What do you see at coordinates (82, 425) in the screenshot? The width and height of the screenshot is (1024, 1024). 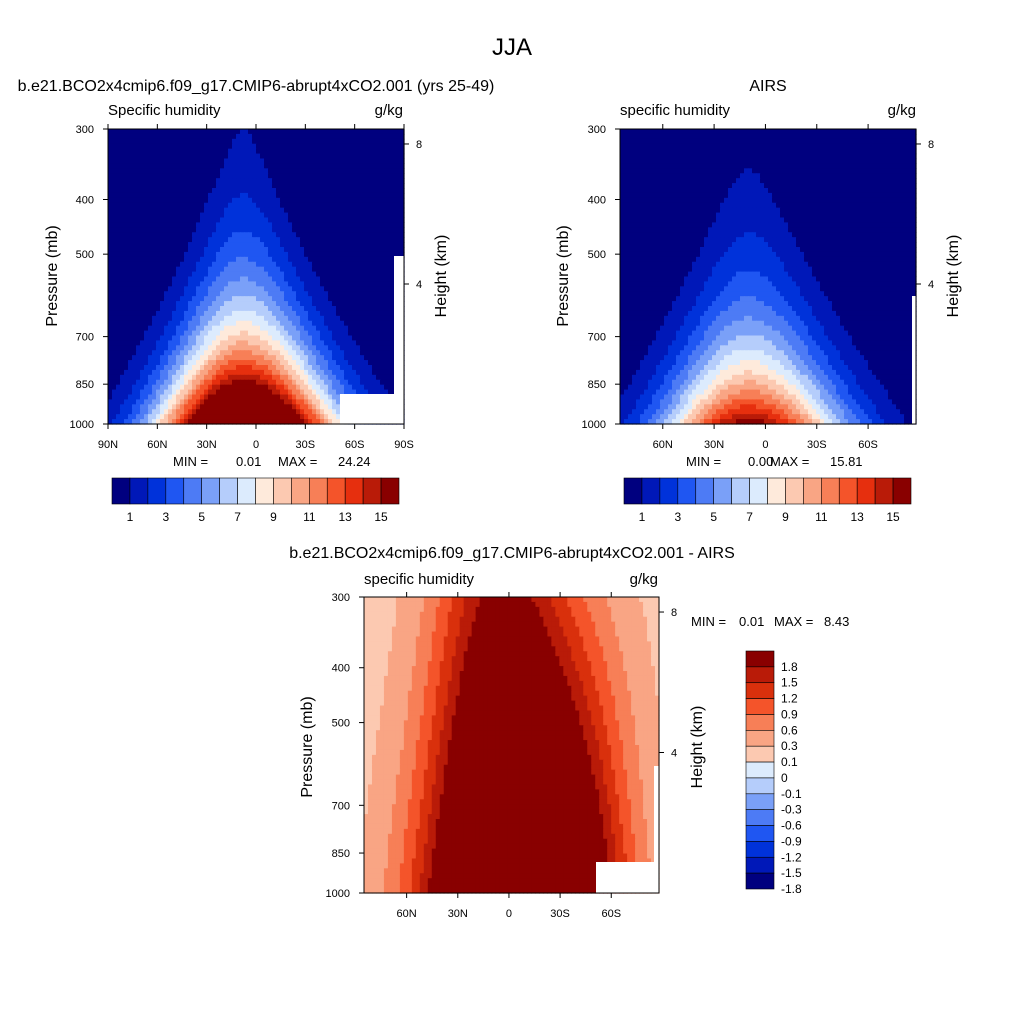 I see `model-ytick-label: 1000` at bounding box center [82, 425].